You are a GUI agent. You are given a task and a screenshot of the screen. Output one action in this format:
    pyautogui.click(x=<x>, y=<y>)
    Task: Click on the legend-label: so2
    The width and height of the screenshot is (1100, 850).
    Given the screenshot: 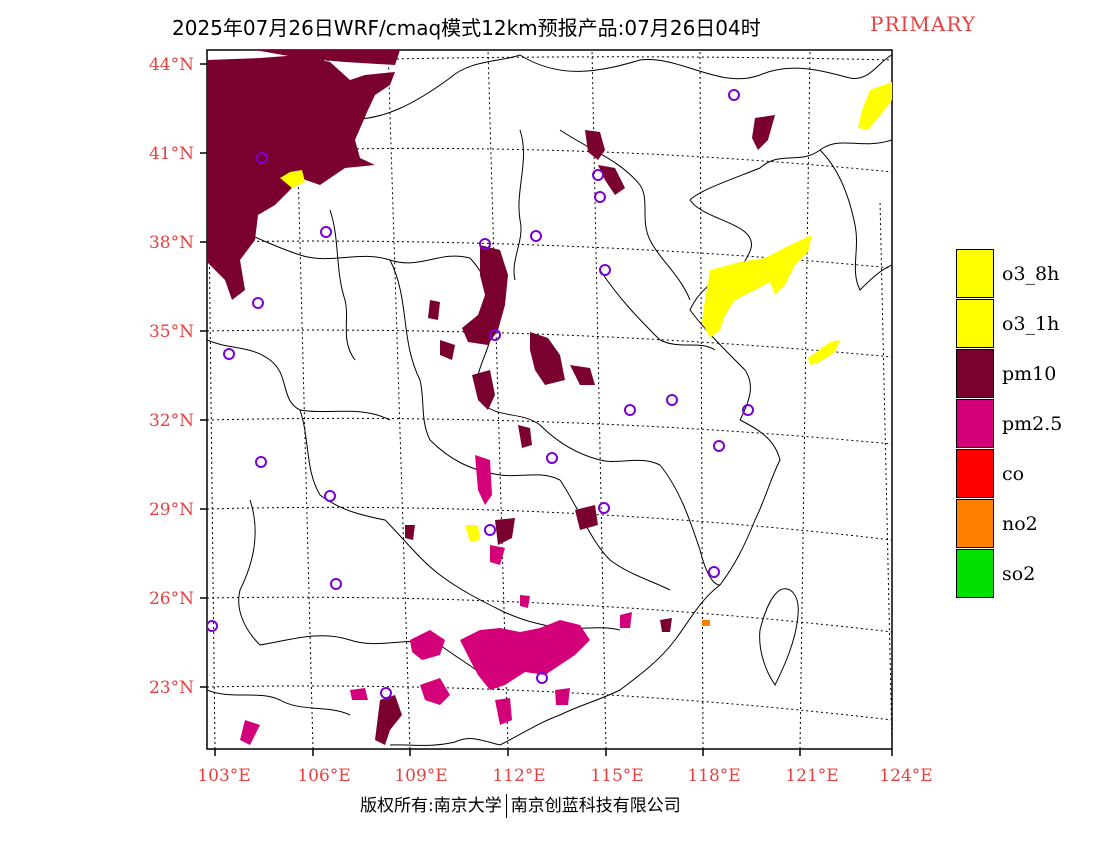 What is the action you would take?
    pyautogui.click(x=1019, y=574)
    